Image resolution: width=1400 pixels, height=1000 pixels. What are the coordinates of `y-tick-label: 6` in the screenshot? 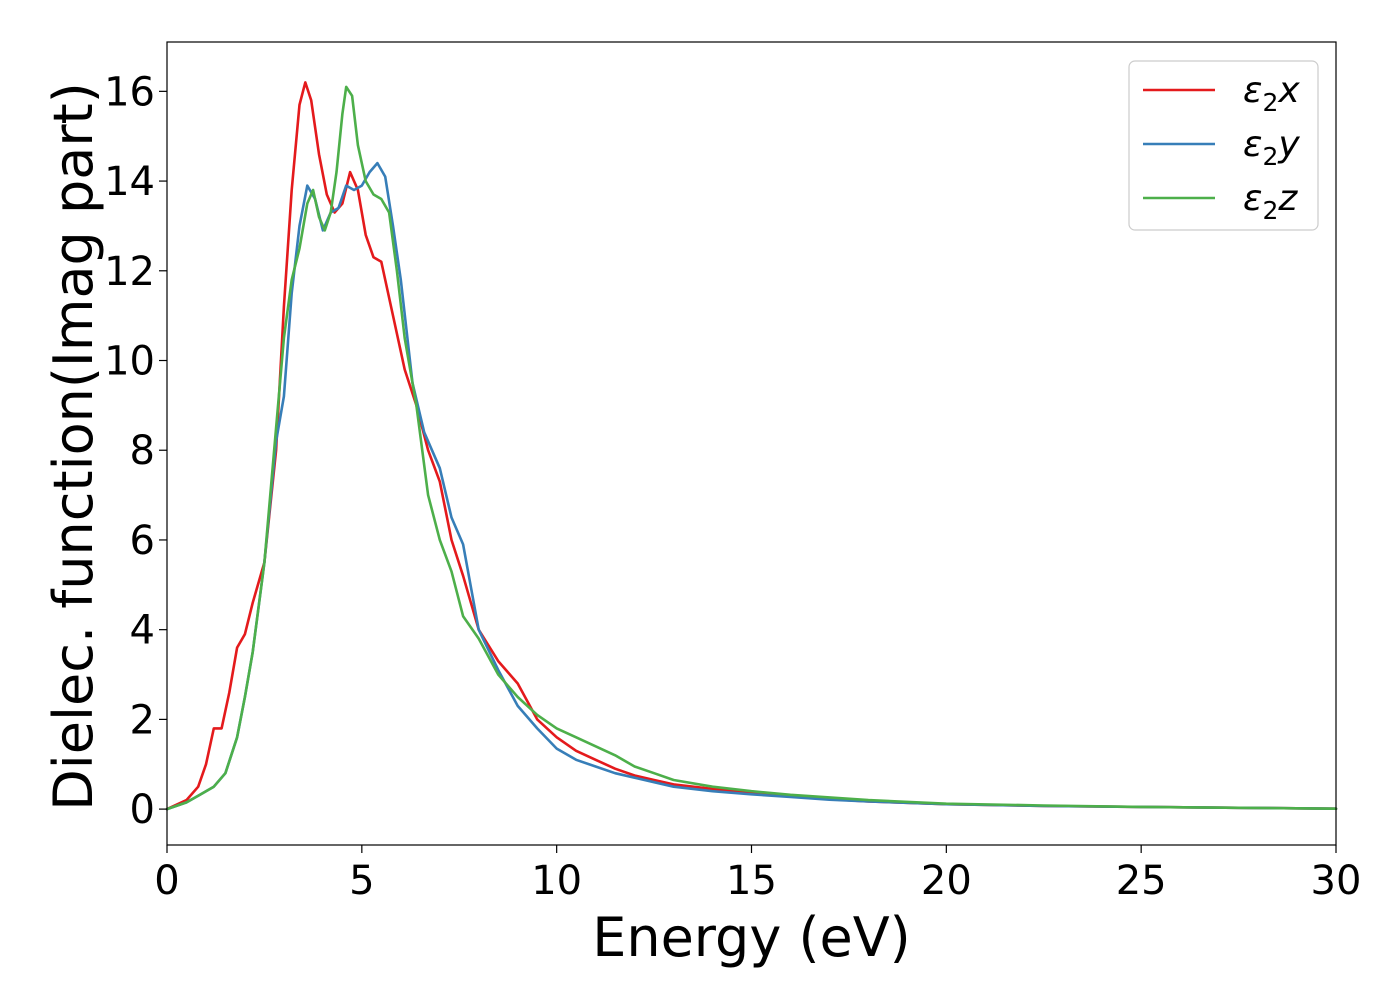 It's located at (142, 541).